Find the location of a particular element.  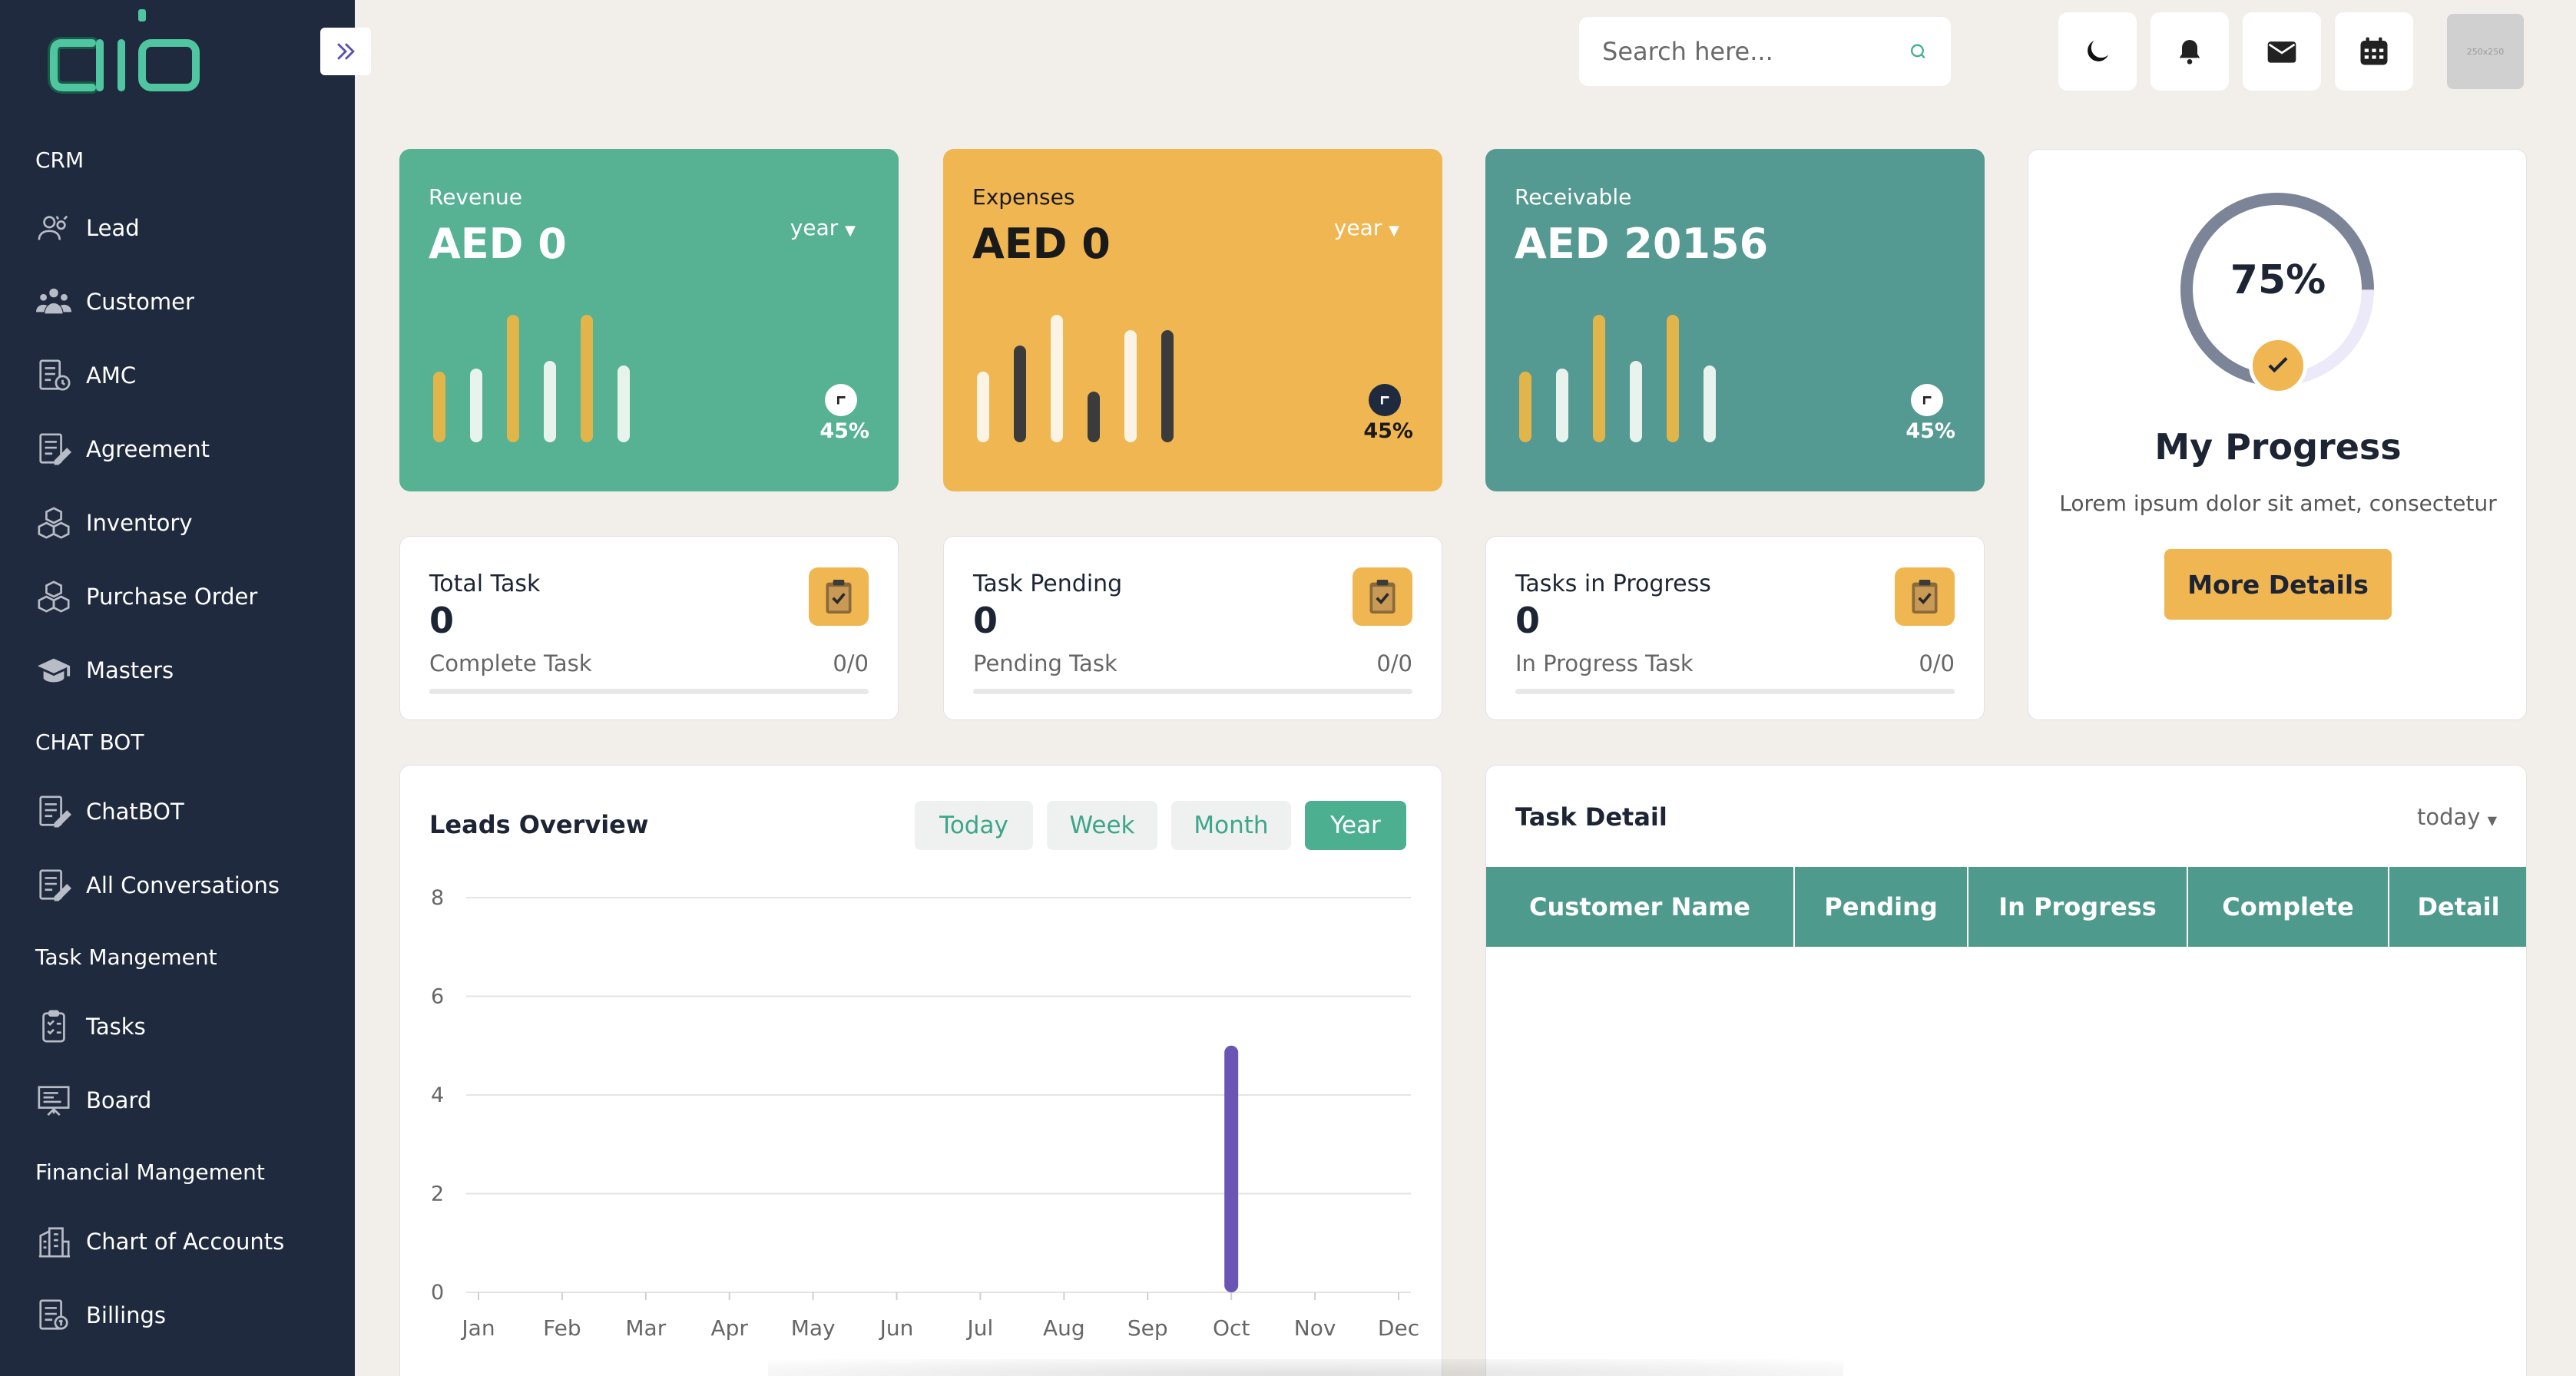

sidebar-item-label: Agreement is located at coordinates (148, 449).